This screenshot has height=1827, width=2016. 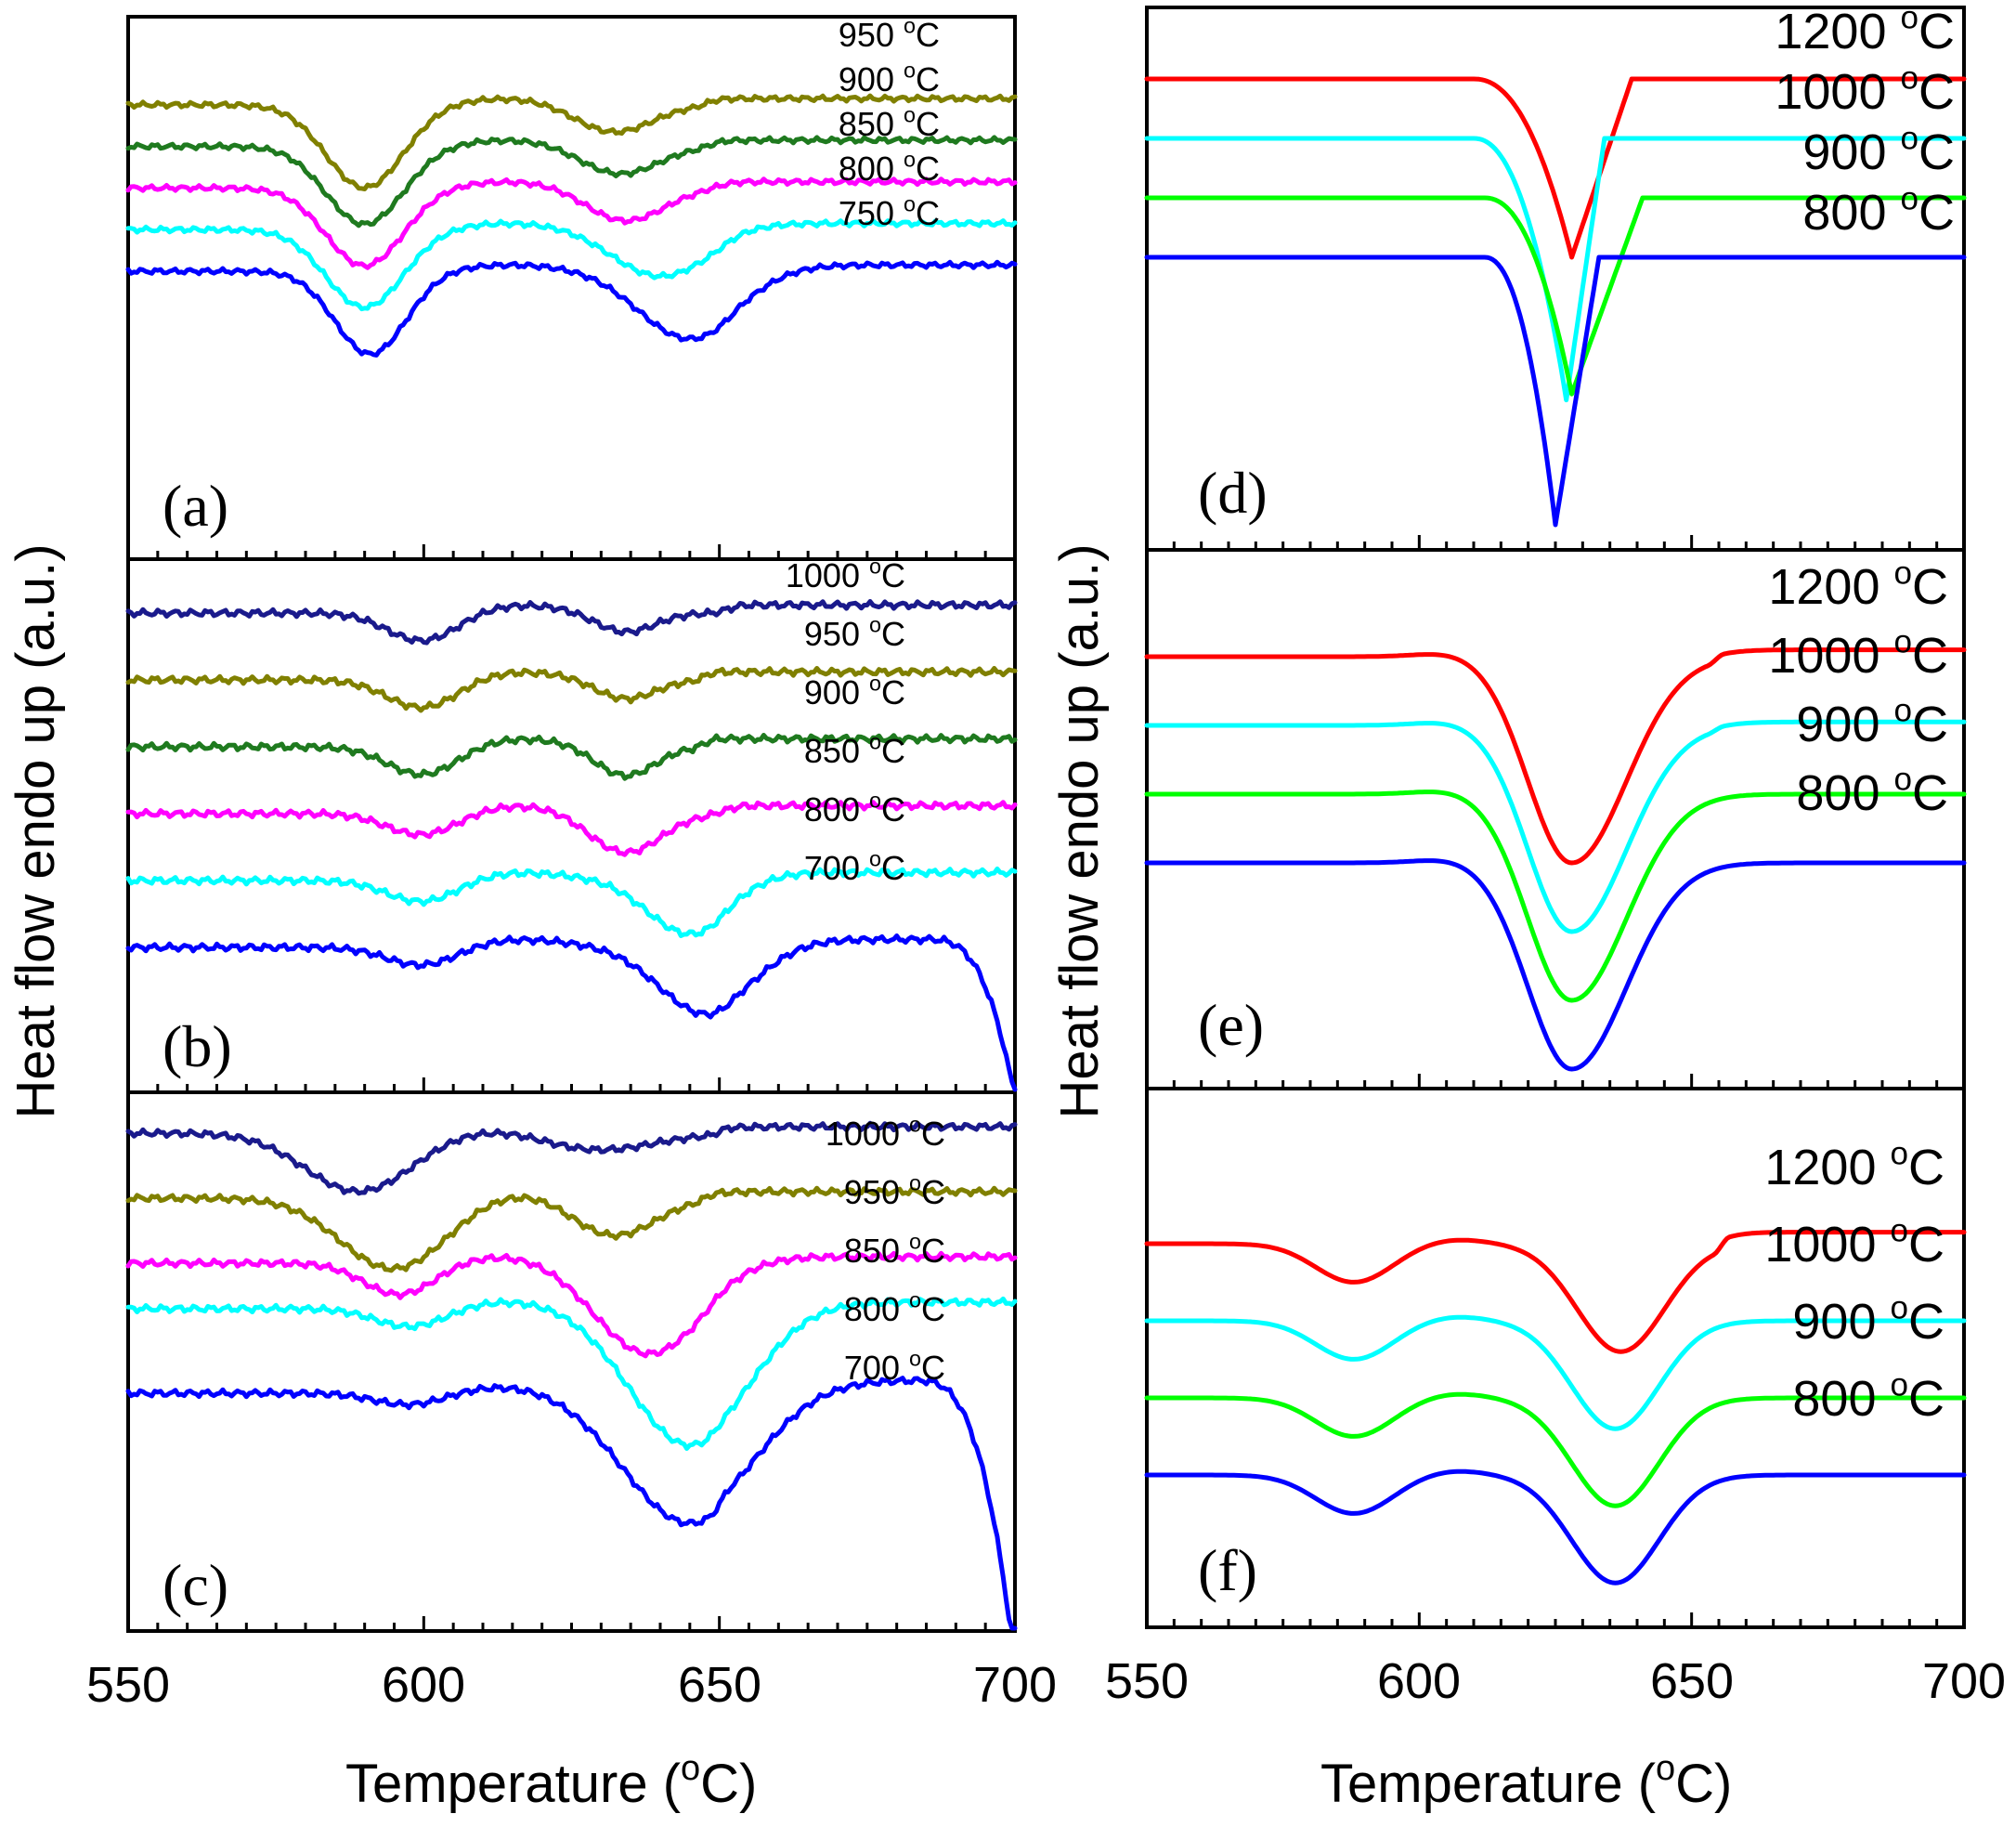 What do you see at coordinates (36, 830) in the screenshot?
I see `left-y-axis-title: Heat flow endo up (a.u.)` at bounding box center [36, 830].